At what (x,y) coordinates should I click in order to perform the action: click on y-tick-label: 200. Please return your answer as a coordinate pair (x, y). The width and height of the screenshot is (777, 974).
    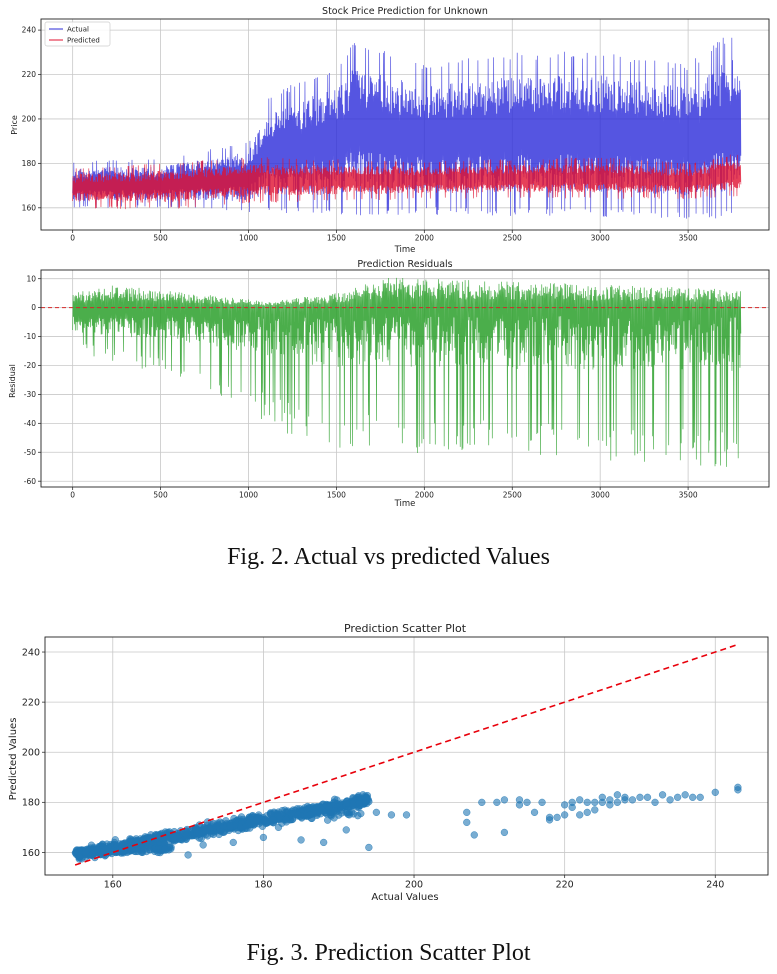
    Looking at the image, I should click on (31, 753).